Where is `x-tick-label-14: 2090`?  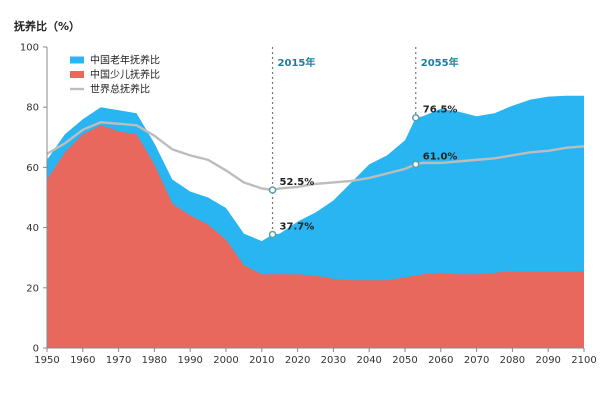 x-tick-label-14: 2090 is located at coordinates (547, 360).